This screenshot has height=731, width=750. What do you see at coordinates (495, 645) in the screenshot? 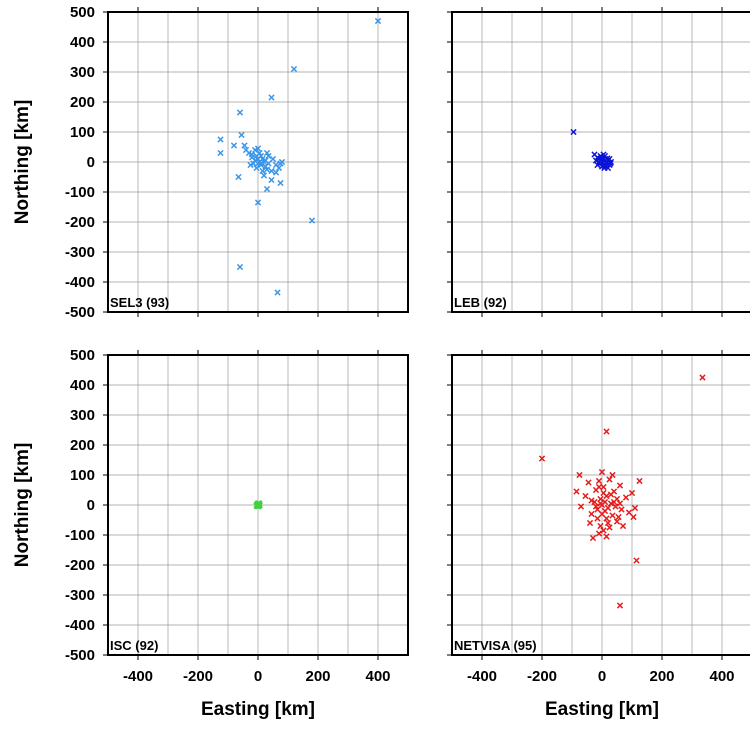
I see `panel-label: NETVISA (95)` at bounding box center [495, 645].